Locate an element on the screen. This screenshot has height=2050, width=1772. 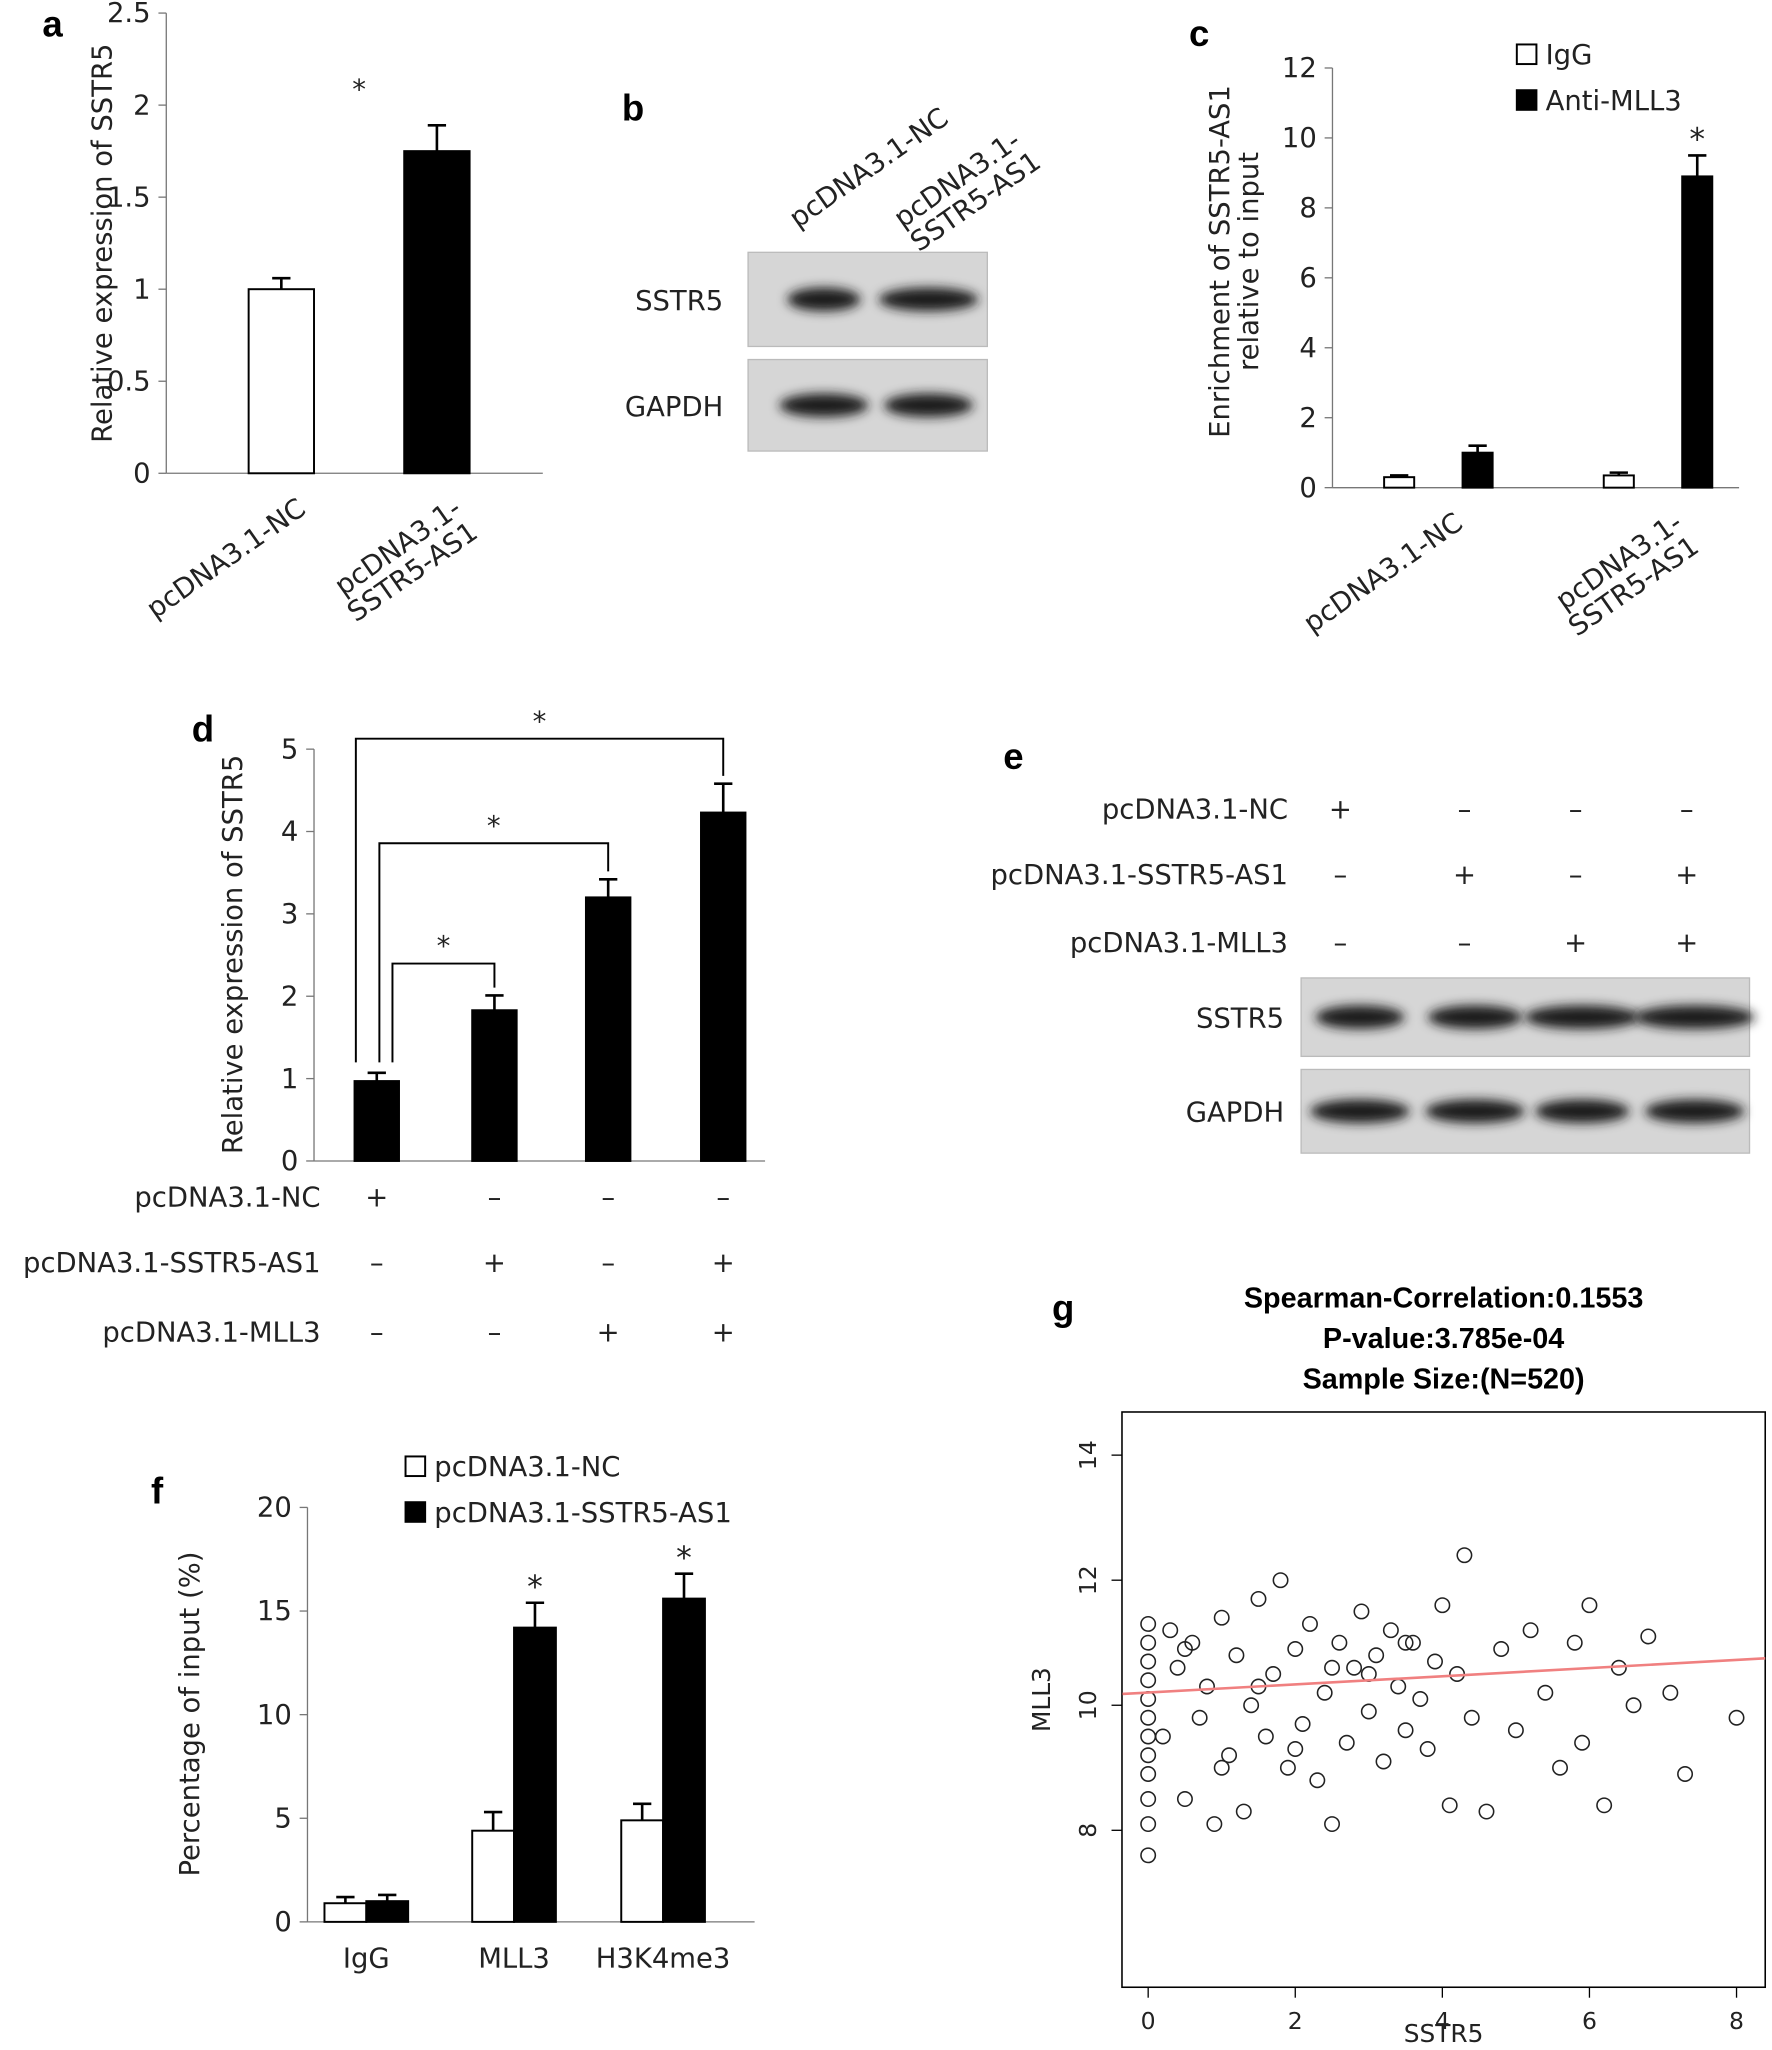
y-tick-label: 0.5 is located at coordinates (129, 381).